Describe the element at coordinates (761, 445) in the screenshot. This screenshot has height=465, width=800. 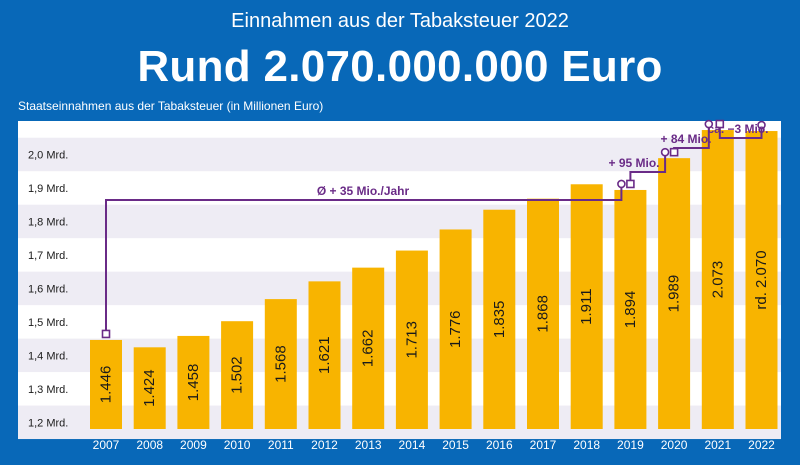
I see `x-tick-label: 2022` at that location.